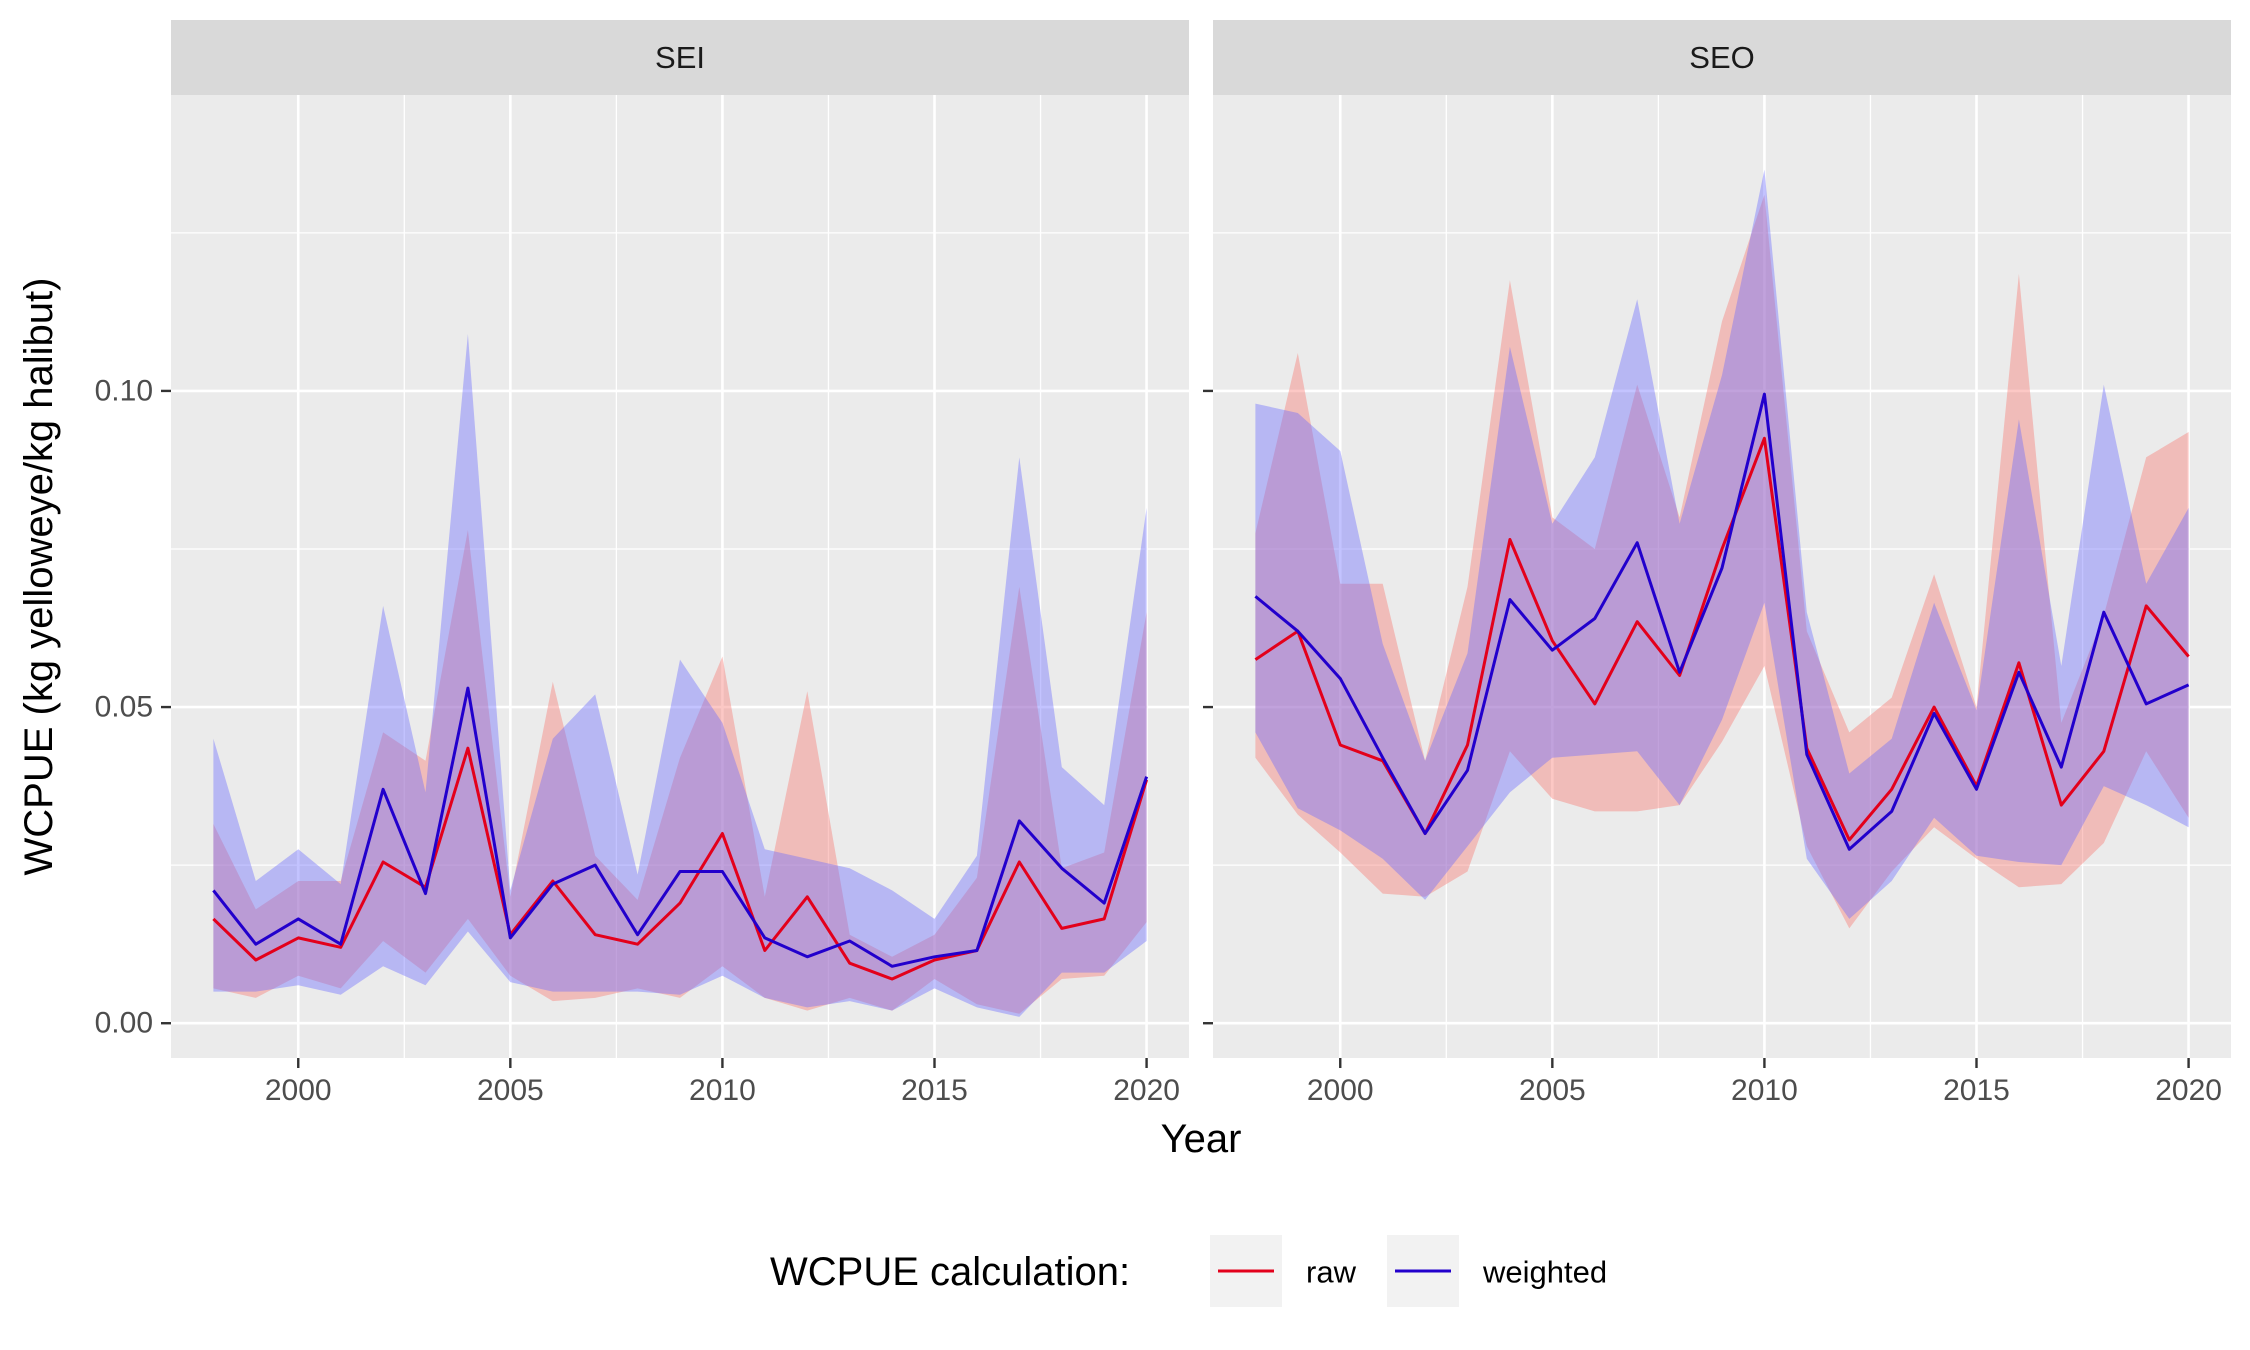  Describe the element at coordinates (39, 577) in the screenshot. I see `y-axis-title: WCPUE (kg yelloweye/kg halibut)` at that location.